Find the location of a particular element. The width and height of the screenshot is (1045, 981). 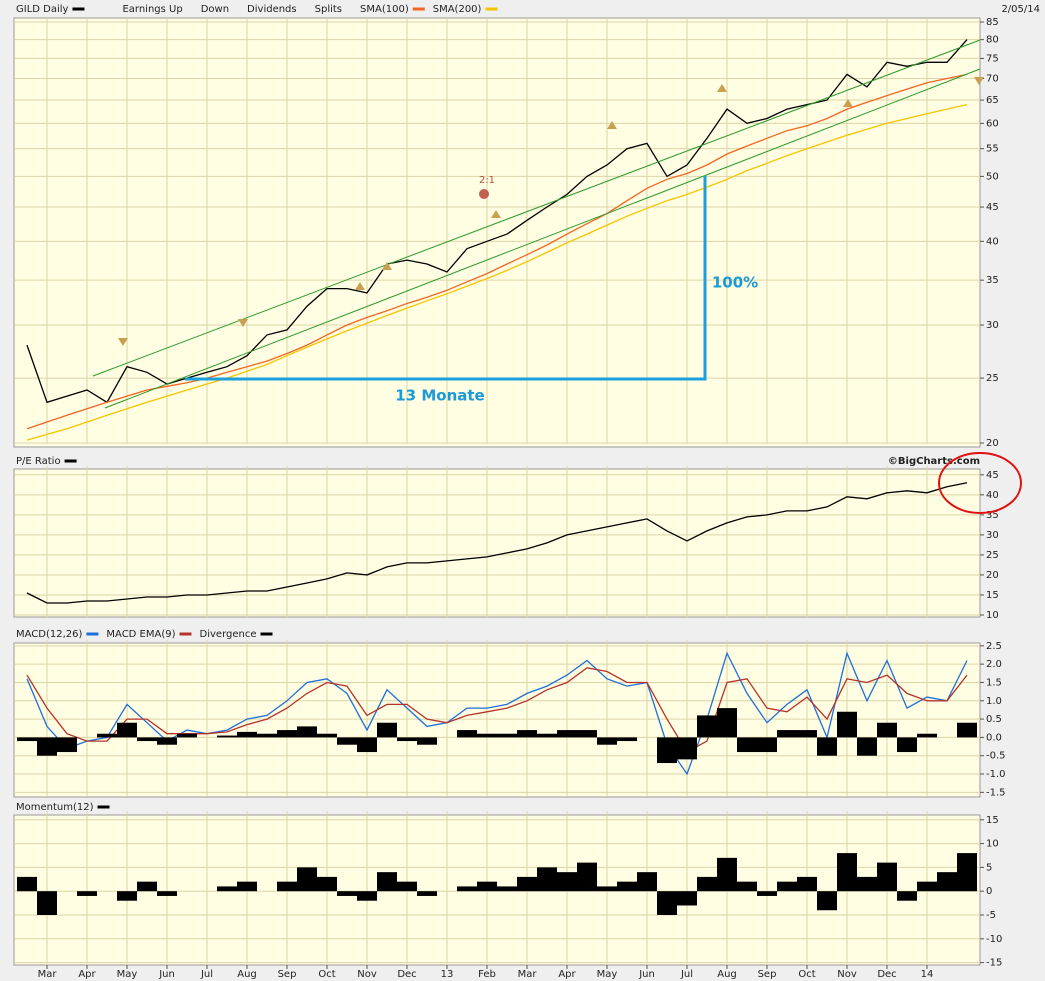

y-tick-label: 30 is located at coordinates (992, 325).